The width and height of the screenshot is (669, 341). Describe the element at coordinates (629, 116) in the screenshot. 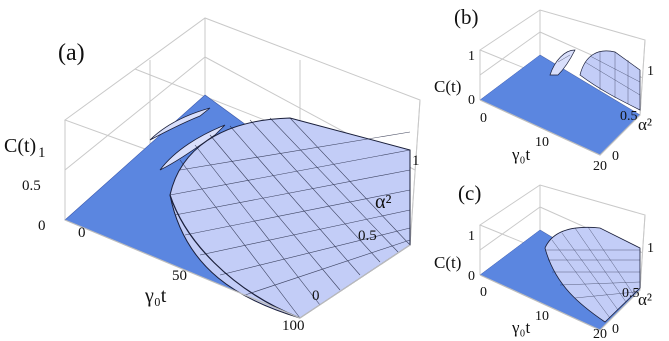

I see `y-tick-b-2: 0.5` at that location.